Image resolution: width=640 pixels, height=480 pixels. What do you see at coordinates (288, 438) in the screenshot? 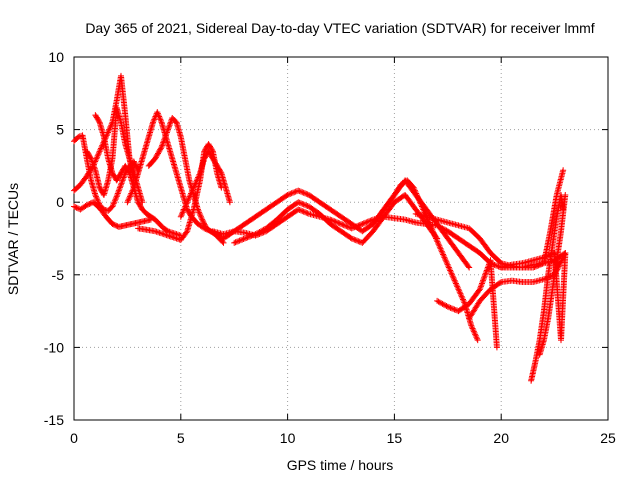
I see `x-tick-label: 10` at bounding box center [288, 438].